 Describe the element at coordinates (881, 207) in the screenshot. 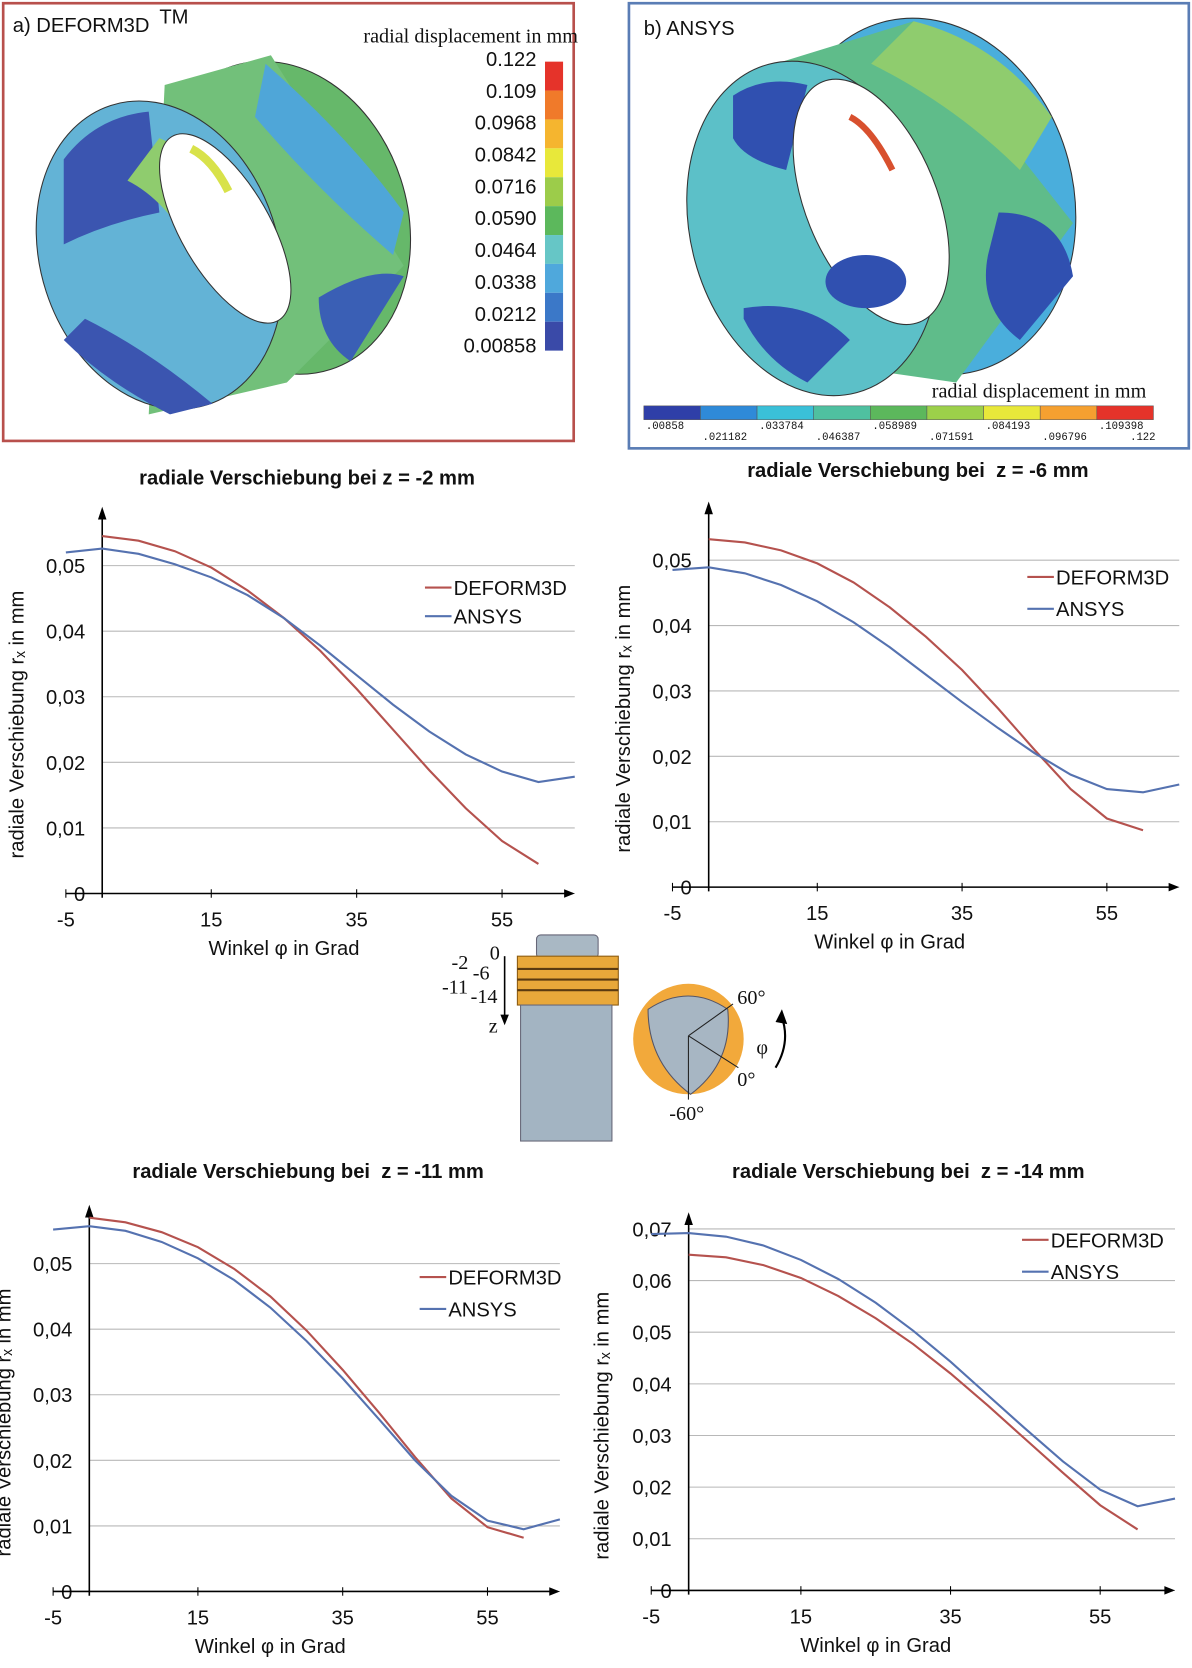

I see `fem-model` at that location.